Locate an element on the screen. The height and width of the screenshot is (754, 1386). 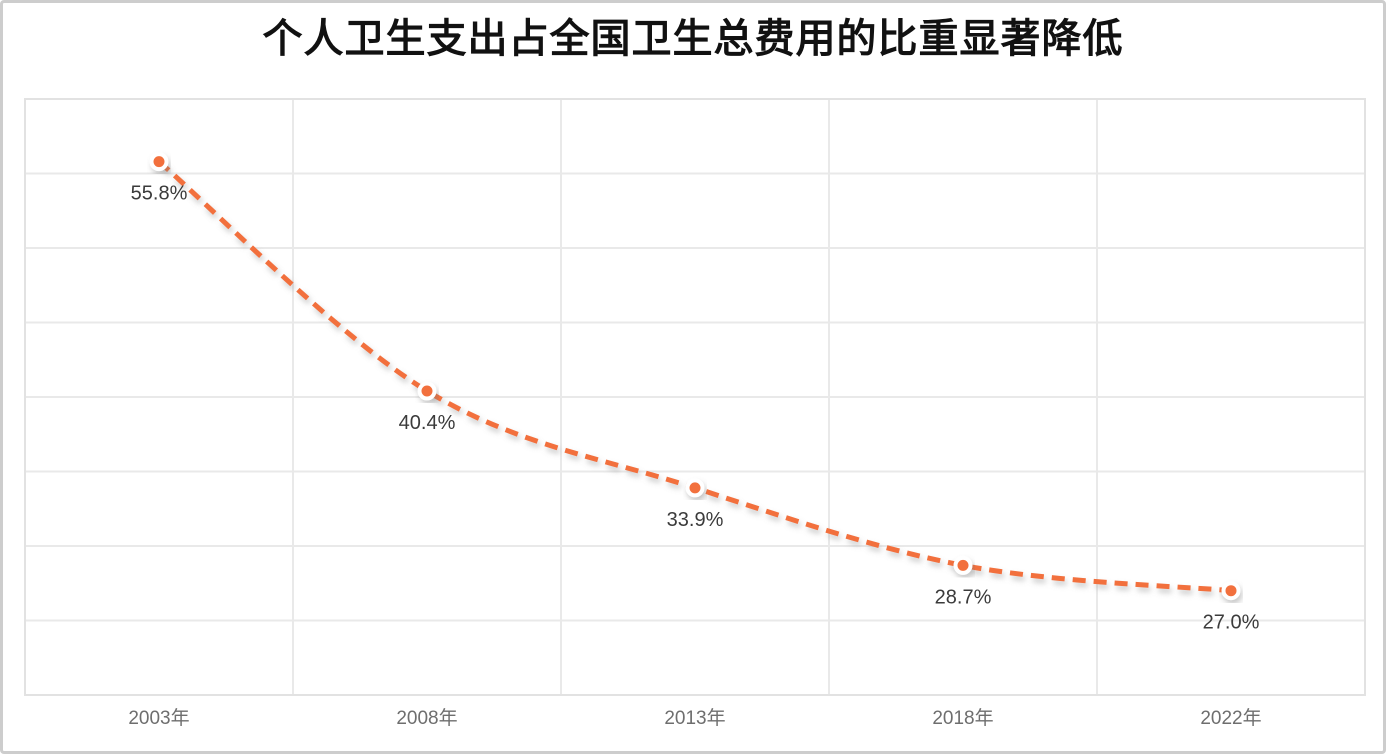
x-axis-label: 2008年 is located at coordinates (426, 718).